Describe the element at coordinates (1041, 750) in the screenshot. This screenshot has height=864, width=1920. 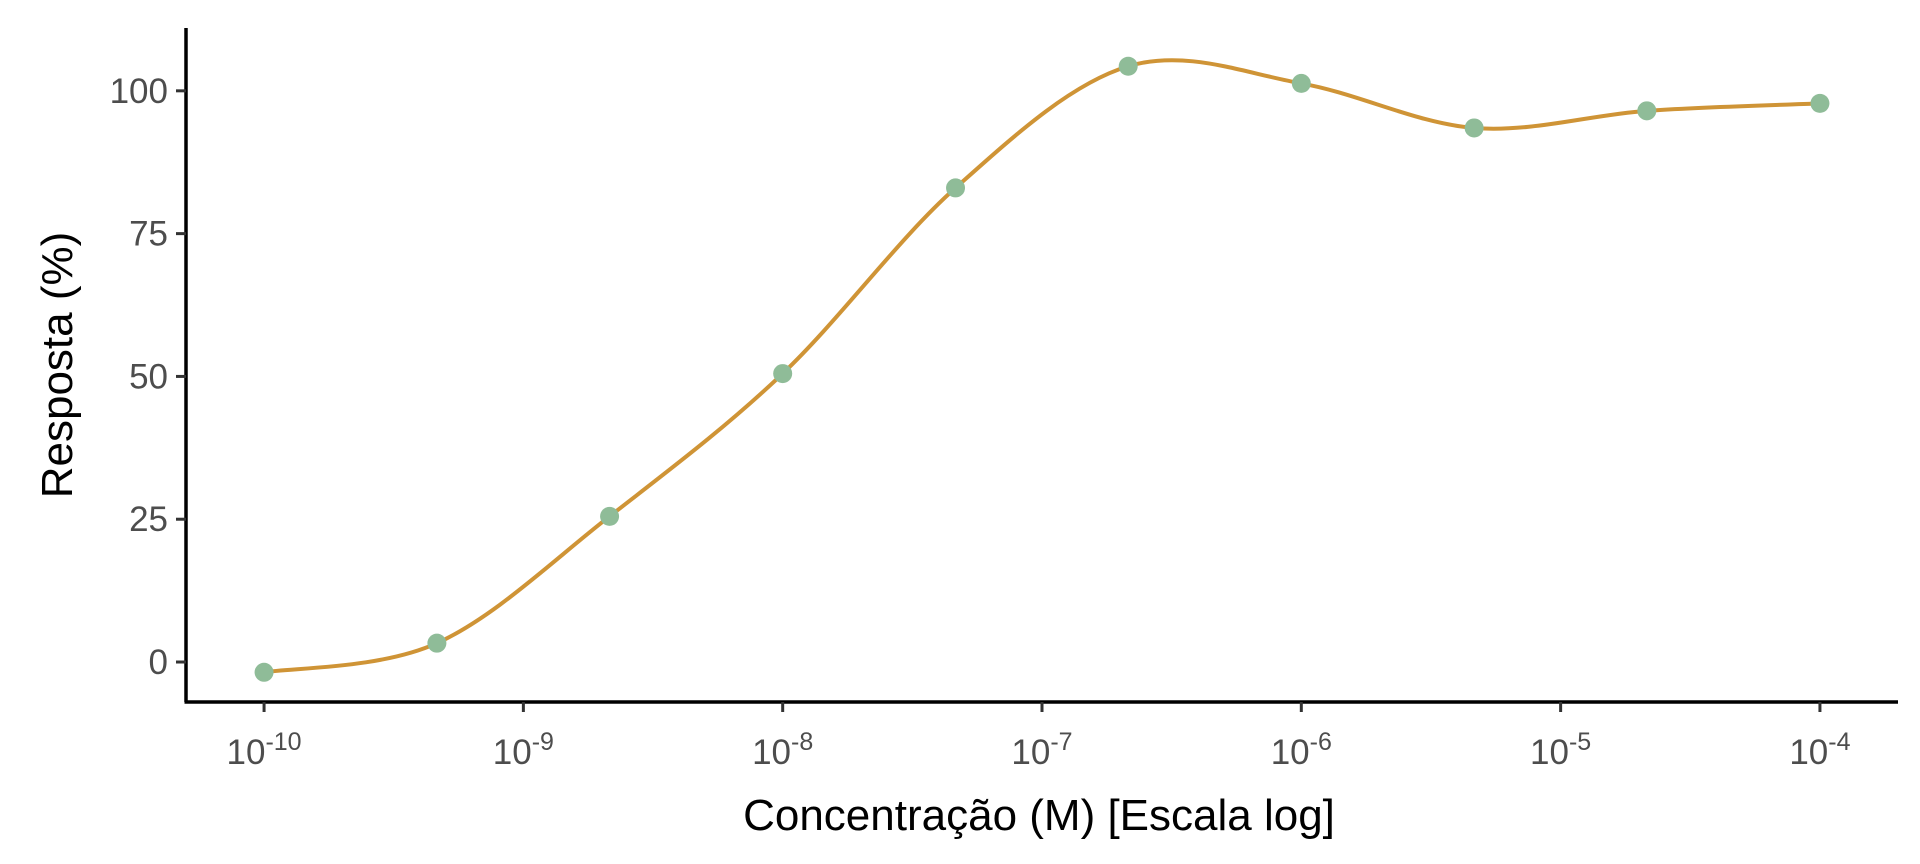
I see `x-tick-label: 10⁻⁷` at that location.